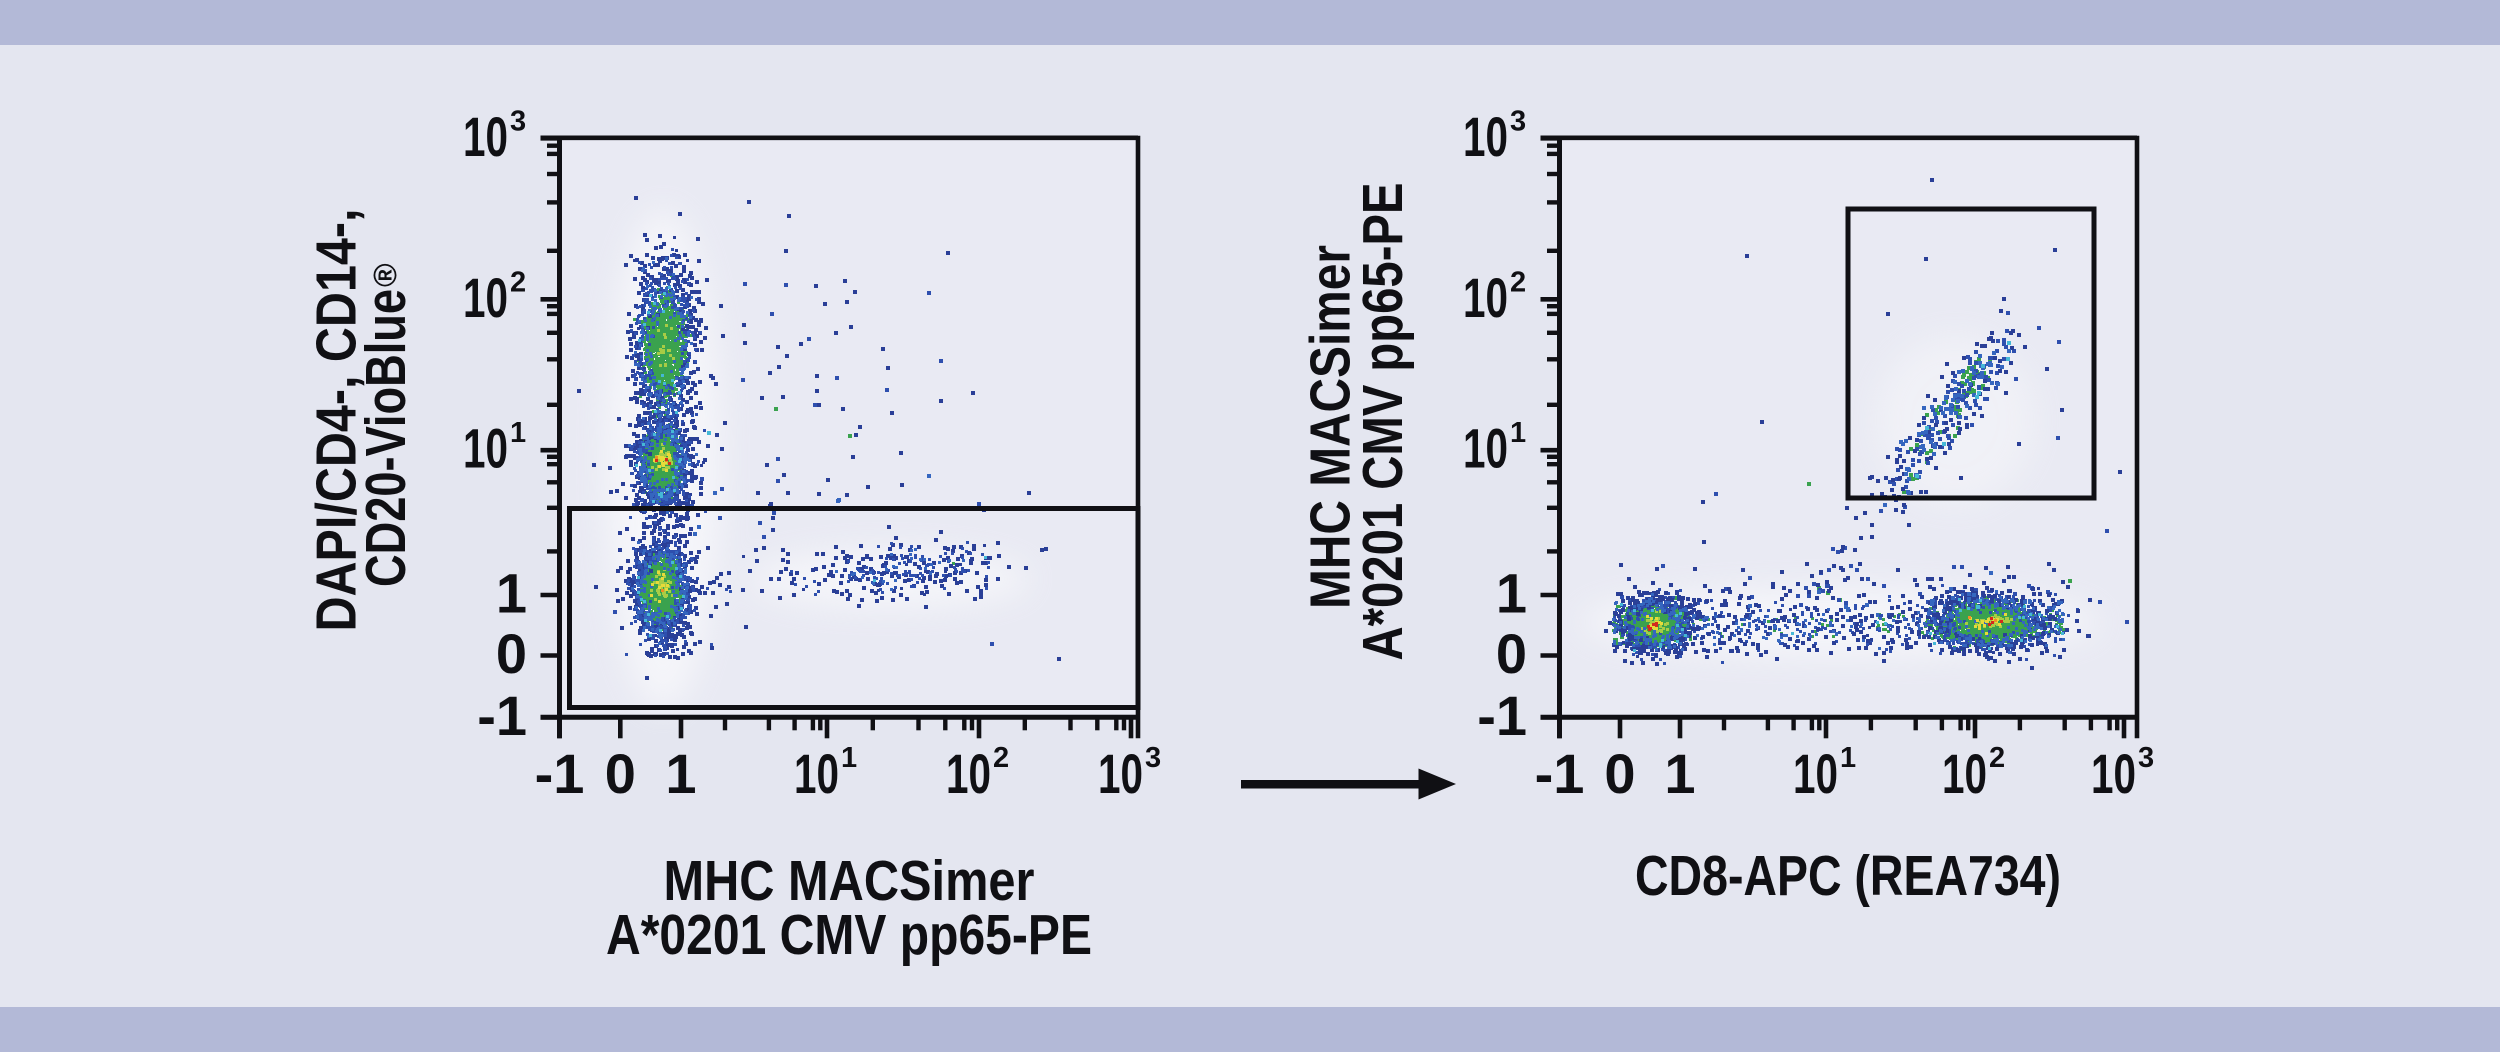  What do you see at coordinates (1848, 876) in the screenshot?
I see `svg-text: CD8-APC (REA734)` at bounding box center [1848, 876].